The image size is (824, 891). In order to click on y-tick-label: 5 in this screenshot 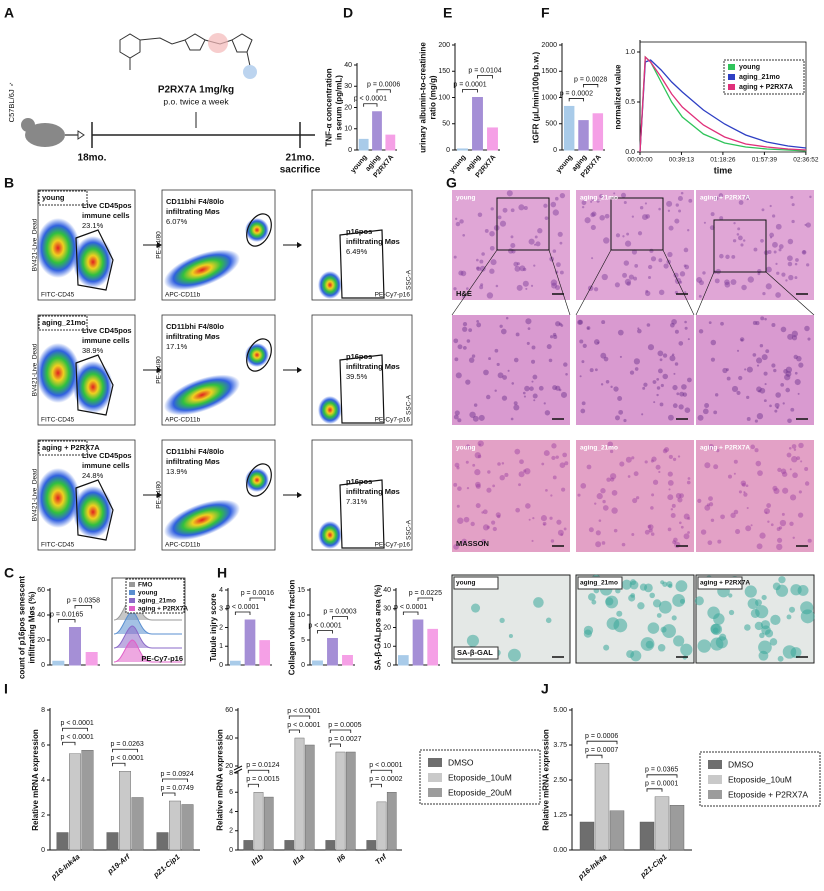, I will do `click(303, 640)`.